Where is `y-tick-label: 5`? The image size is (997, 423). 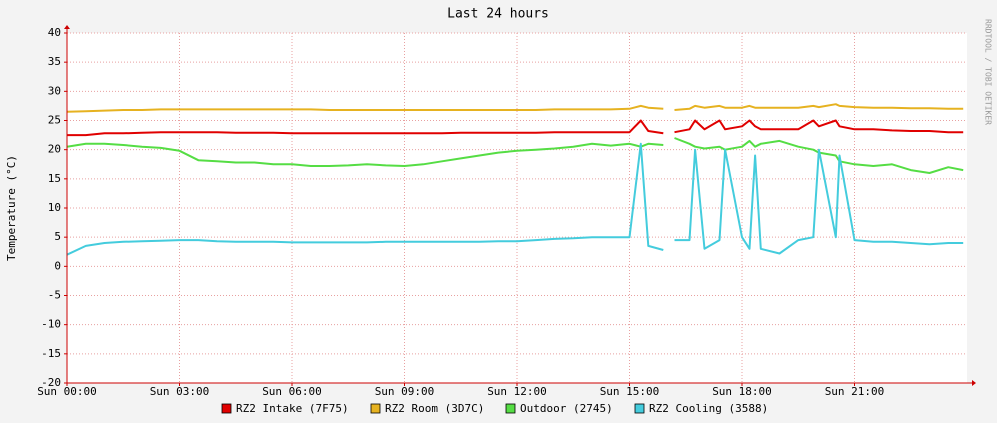
y-tick-label: 5 is located at coordinates (57, 236).